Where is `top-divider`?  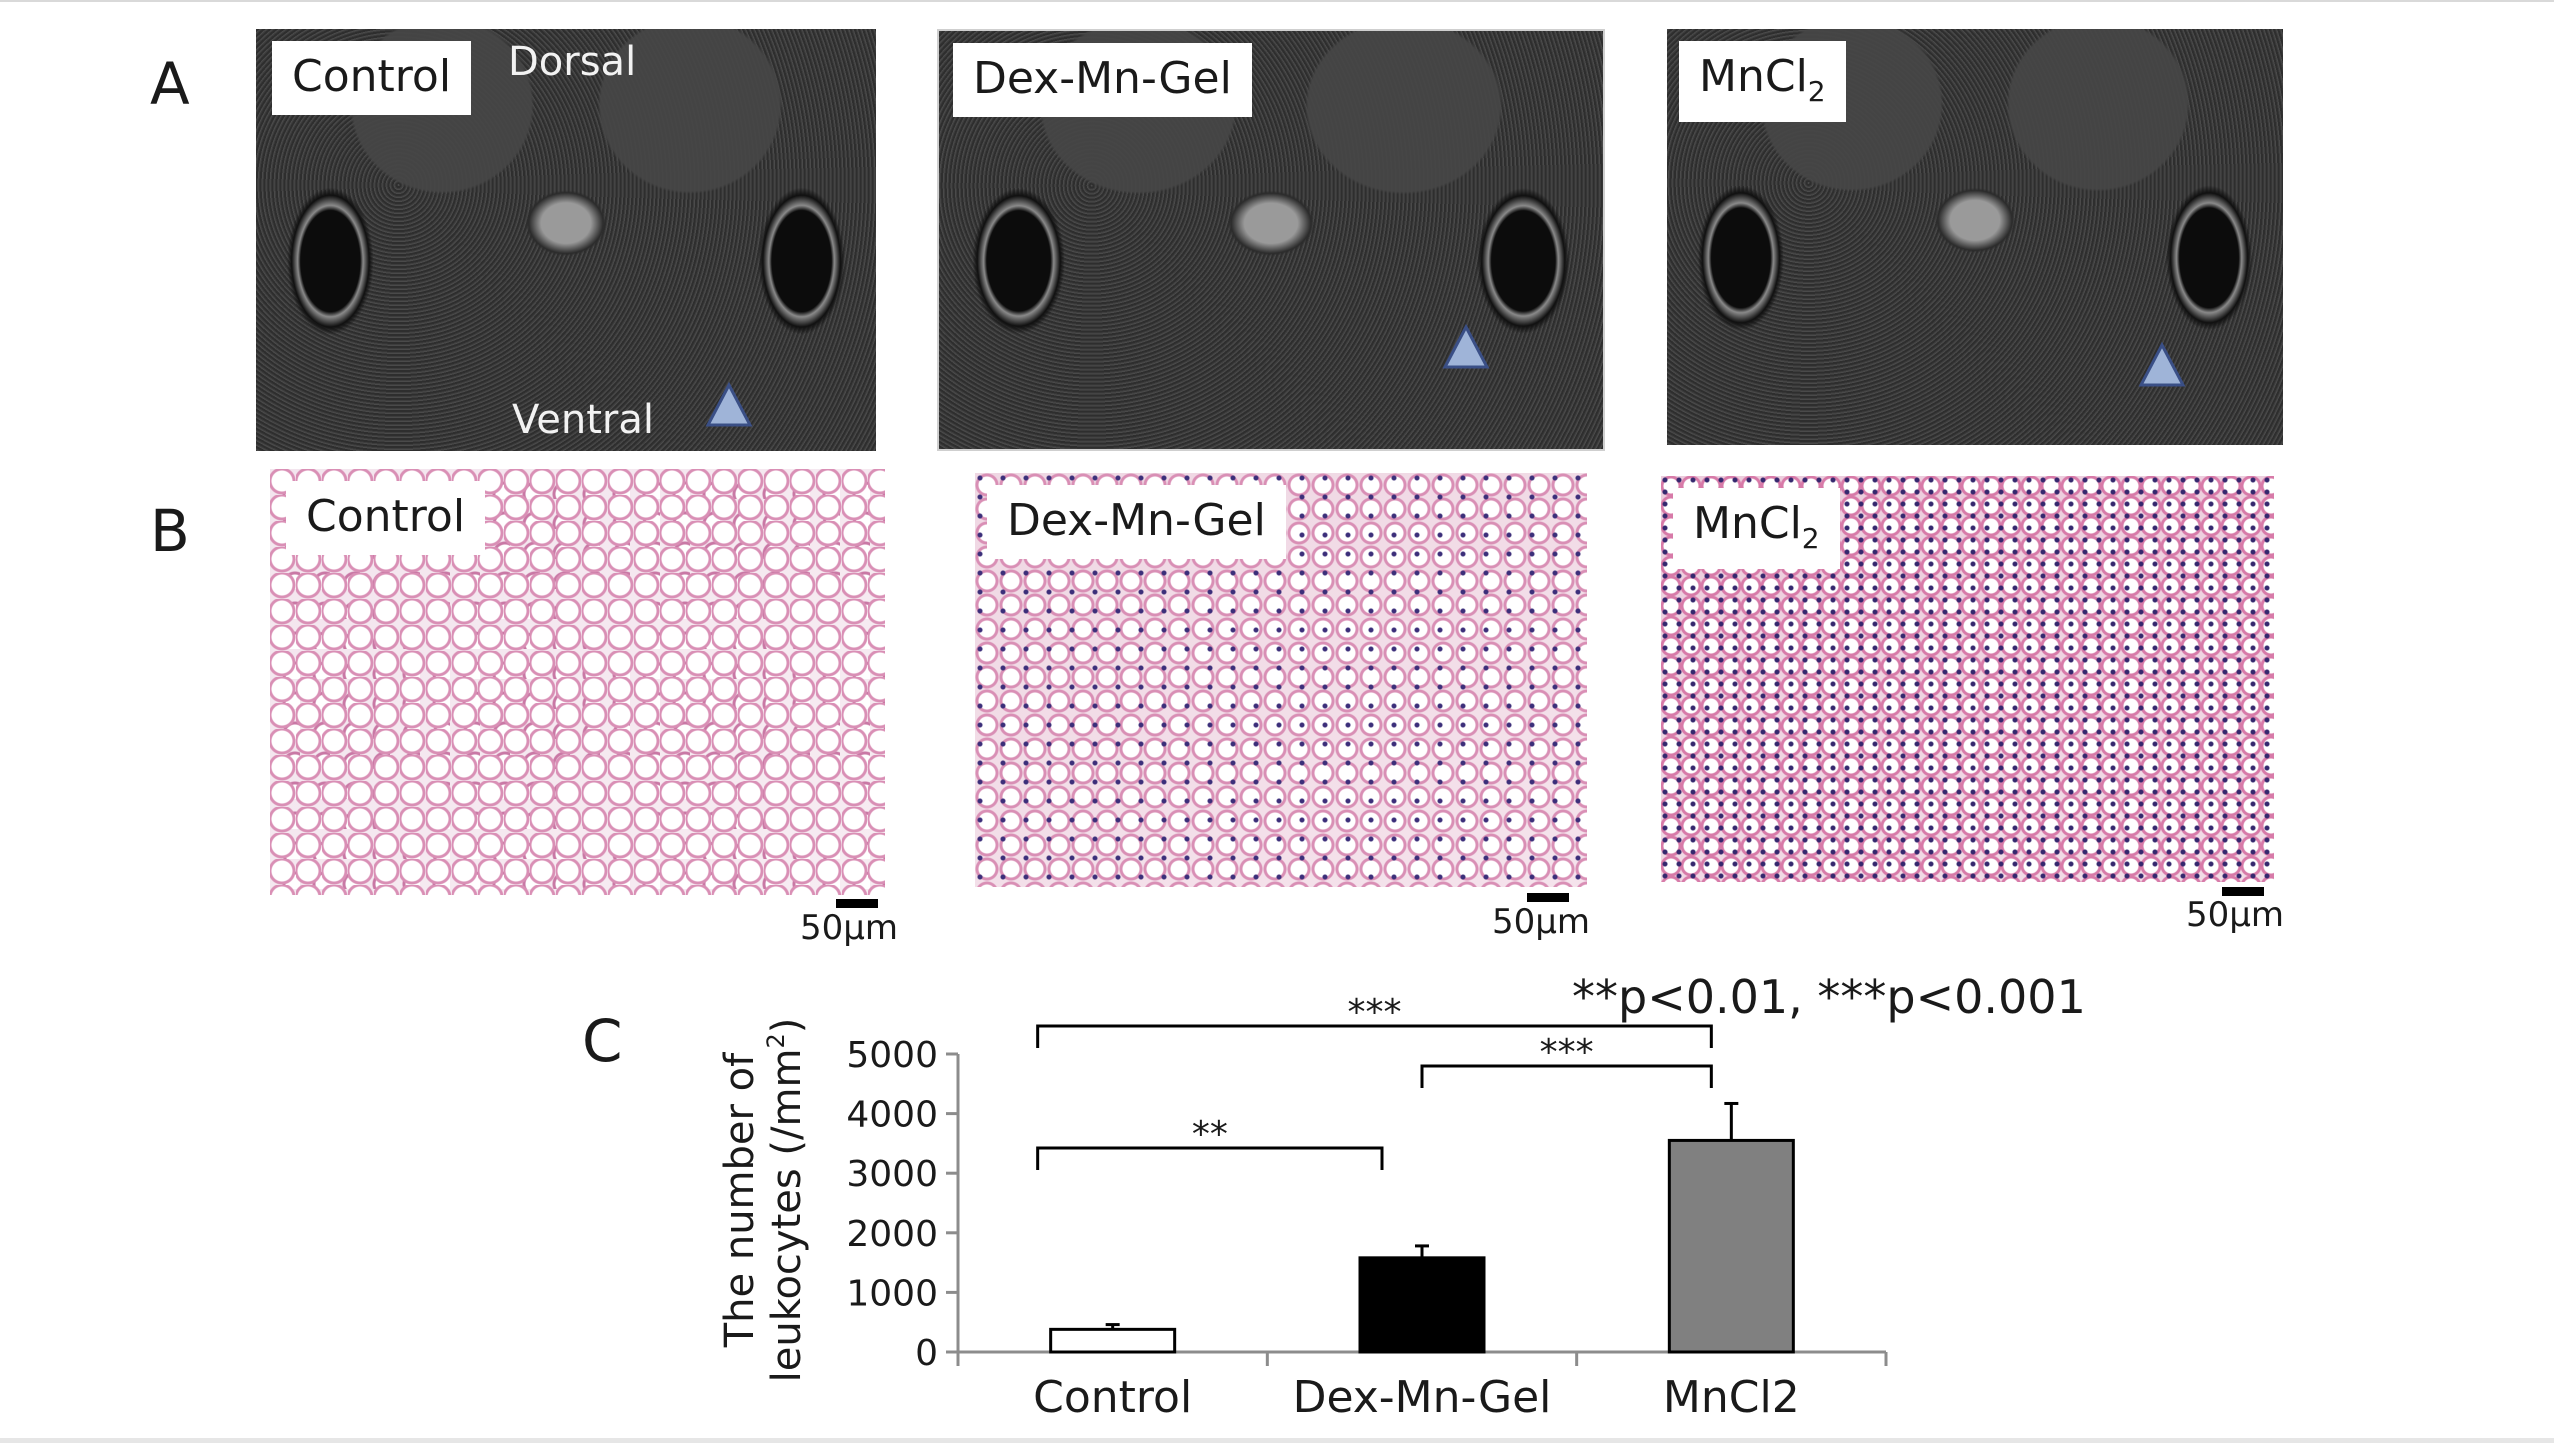 top-divider is located at coordinates (1277, 1).